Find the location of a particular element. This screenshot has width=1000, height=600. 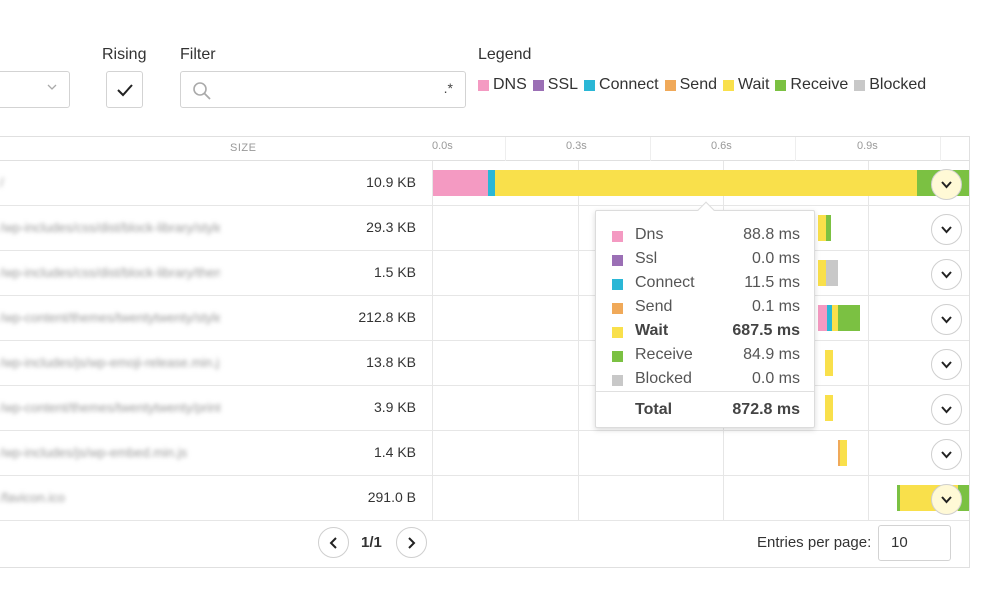

regex-toggle: .* is located at coordinates (448, 88).